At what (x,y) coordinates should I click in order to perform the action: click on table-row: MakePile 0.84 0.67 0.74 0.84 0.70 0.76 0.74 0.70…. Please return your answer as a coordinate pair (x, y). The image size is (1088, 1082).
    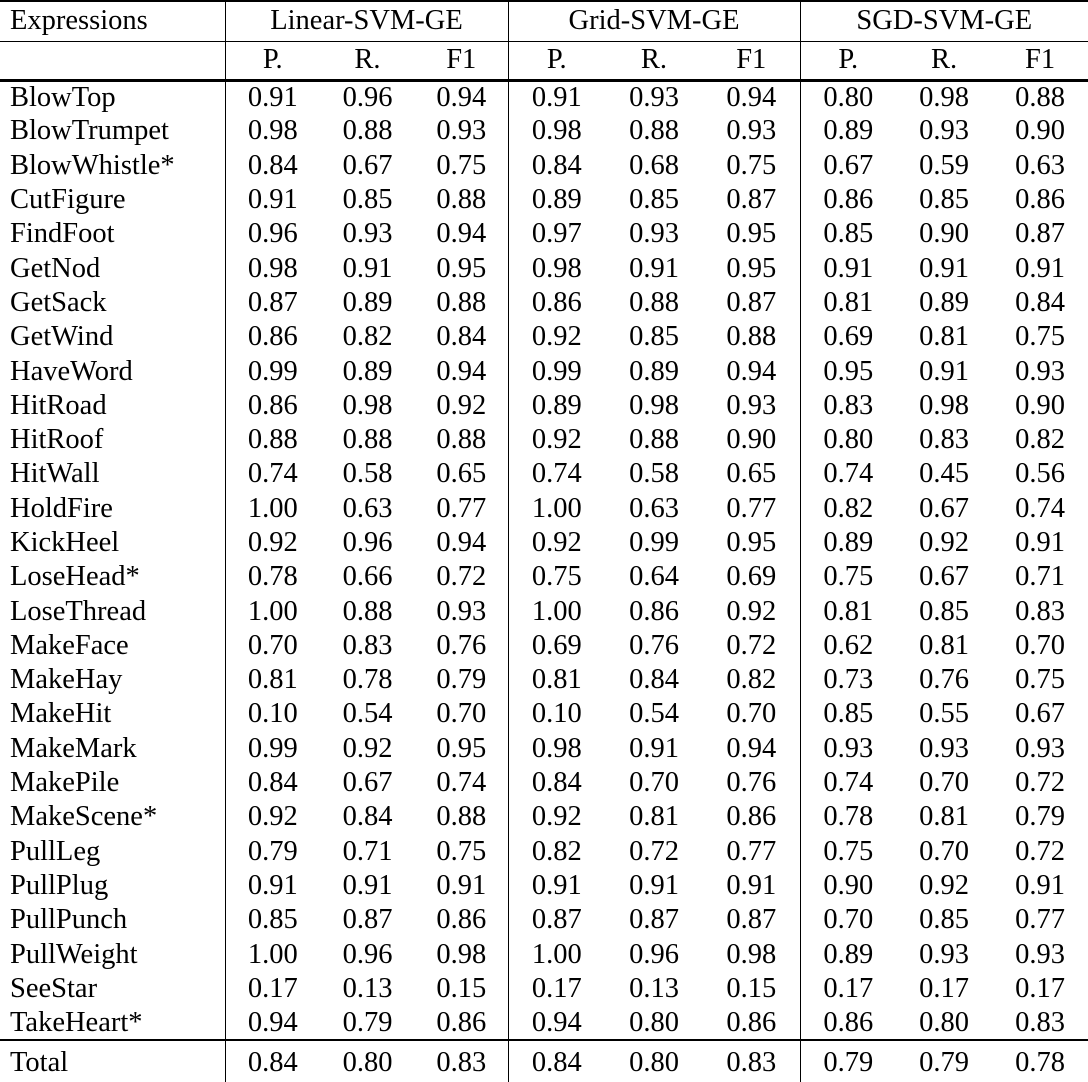
    Looking at the image, I should click on (544, 783).